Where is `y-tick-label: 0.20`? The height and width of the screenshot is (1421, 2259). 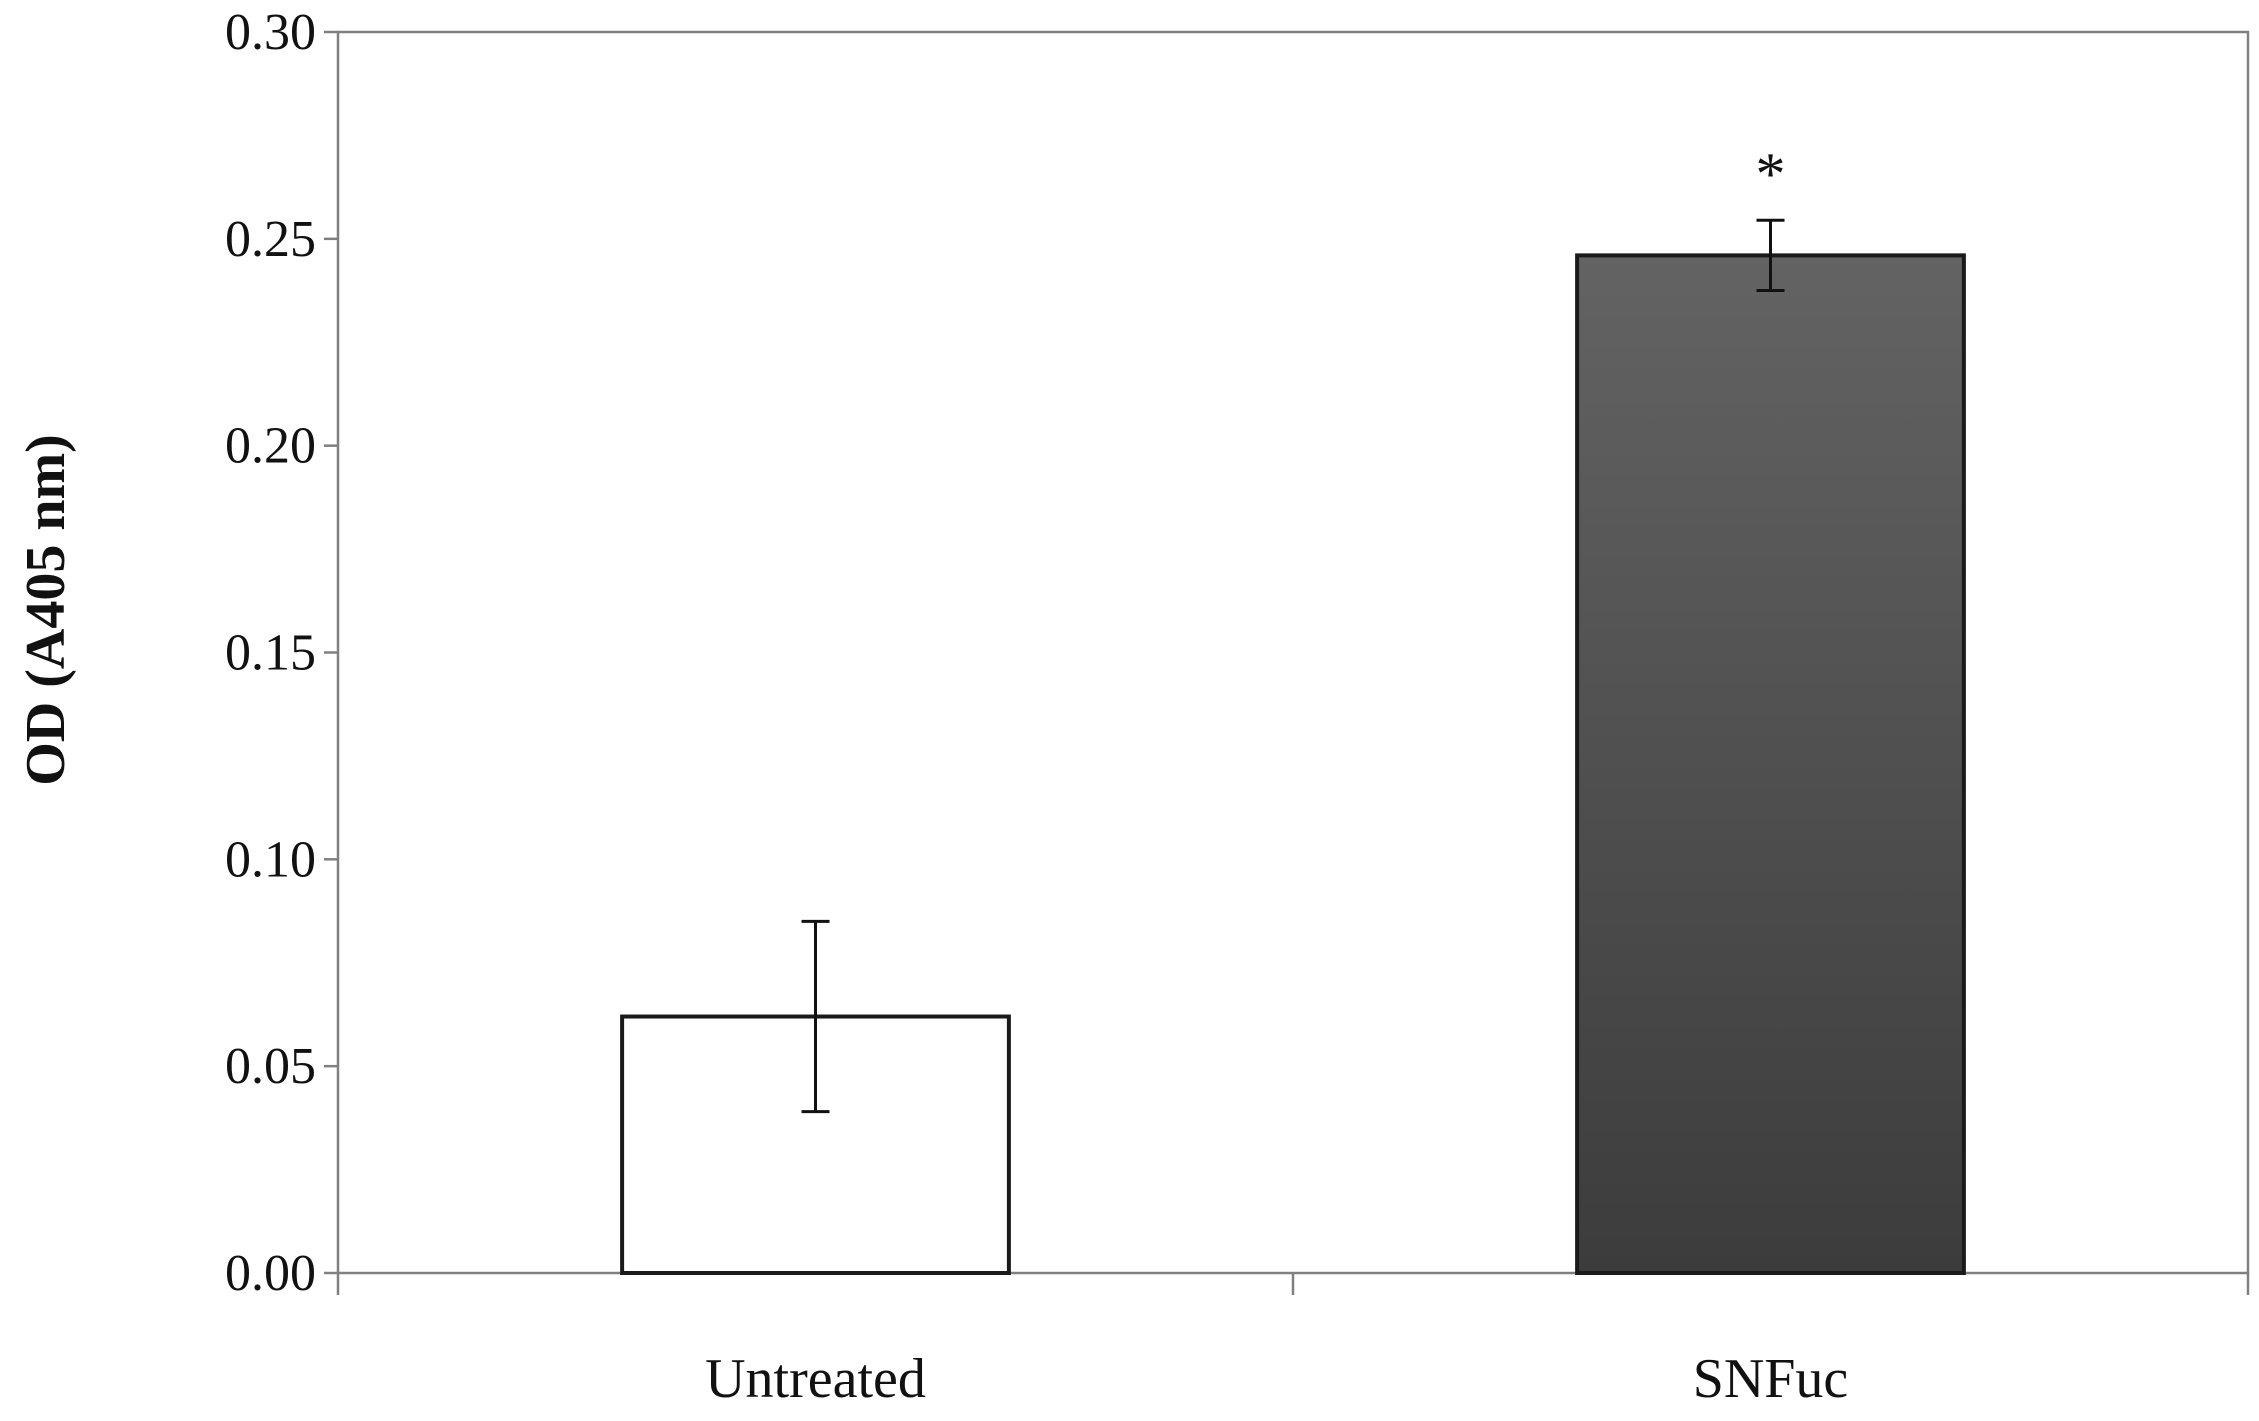 y-tick-label: 0.20 is located at coordinates (270, 446).